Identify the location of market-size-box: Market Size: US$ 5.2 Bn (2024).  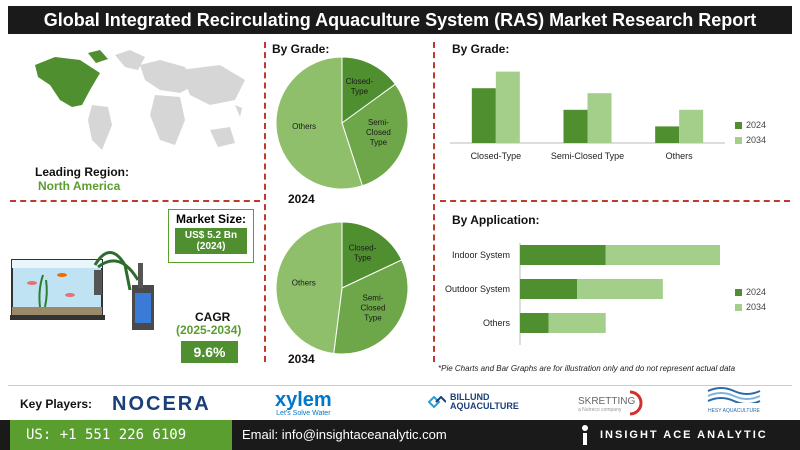
(211, 236).